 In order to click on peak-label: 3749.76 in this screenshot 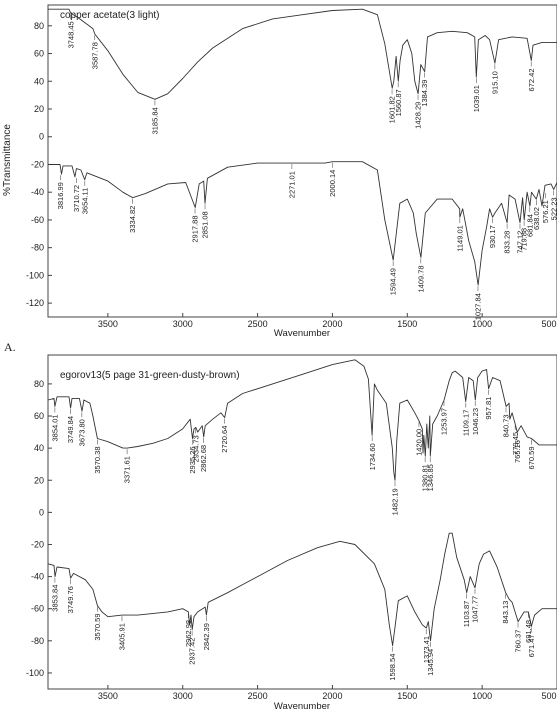, I will do `click(70, 599)`.